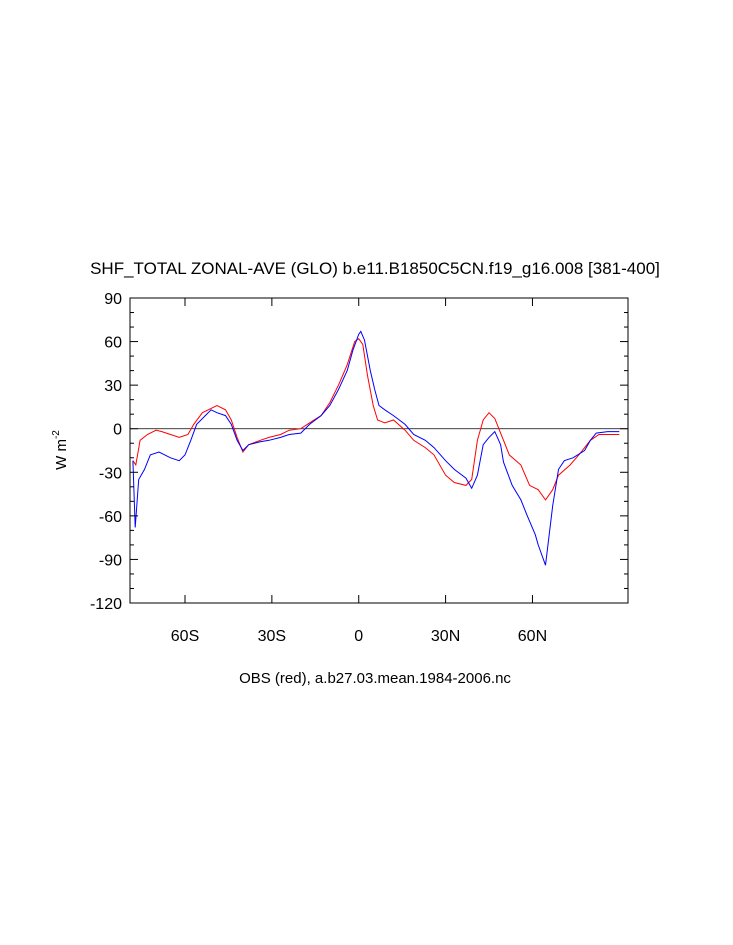  I want to click on y-tick-label: -90, so click(110, 560).